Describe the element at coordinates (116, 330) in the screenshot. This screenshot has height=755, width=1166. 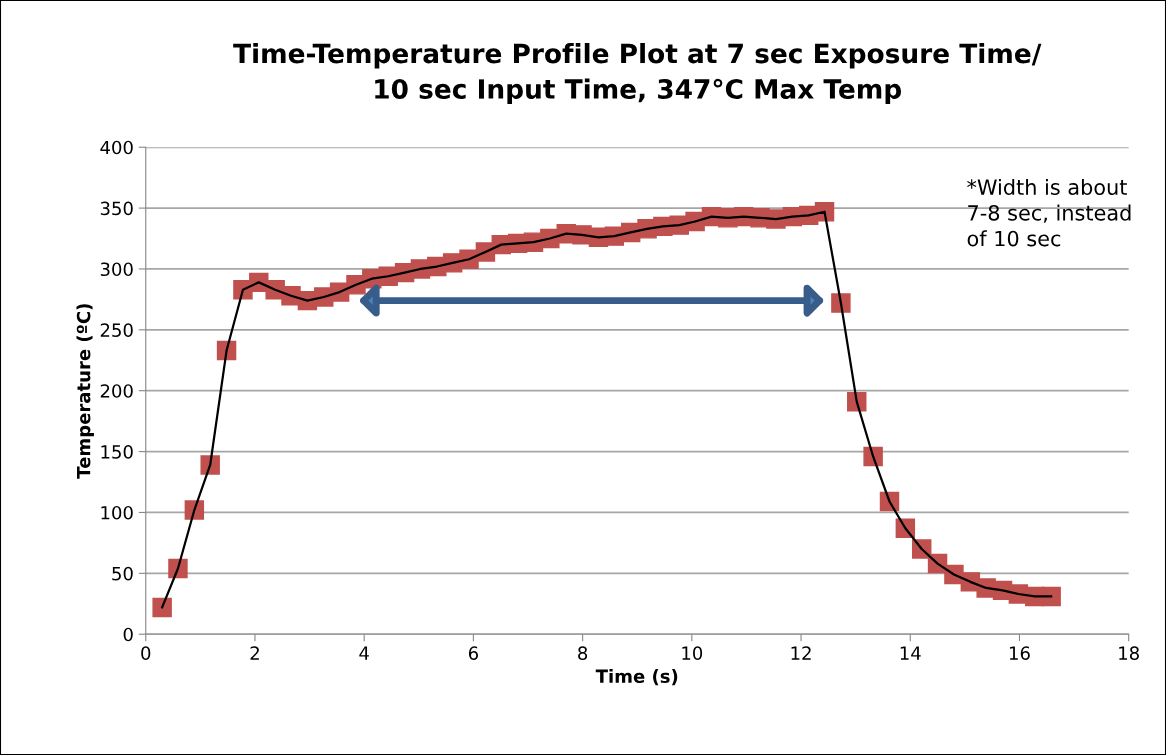
I see `y-tick-label: 250` at that location.